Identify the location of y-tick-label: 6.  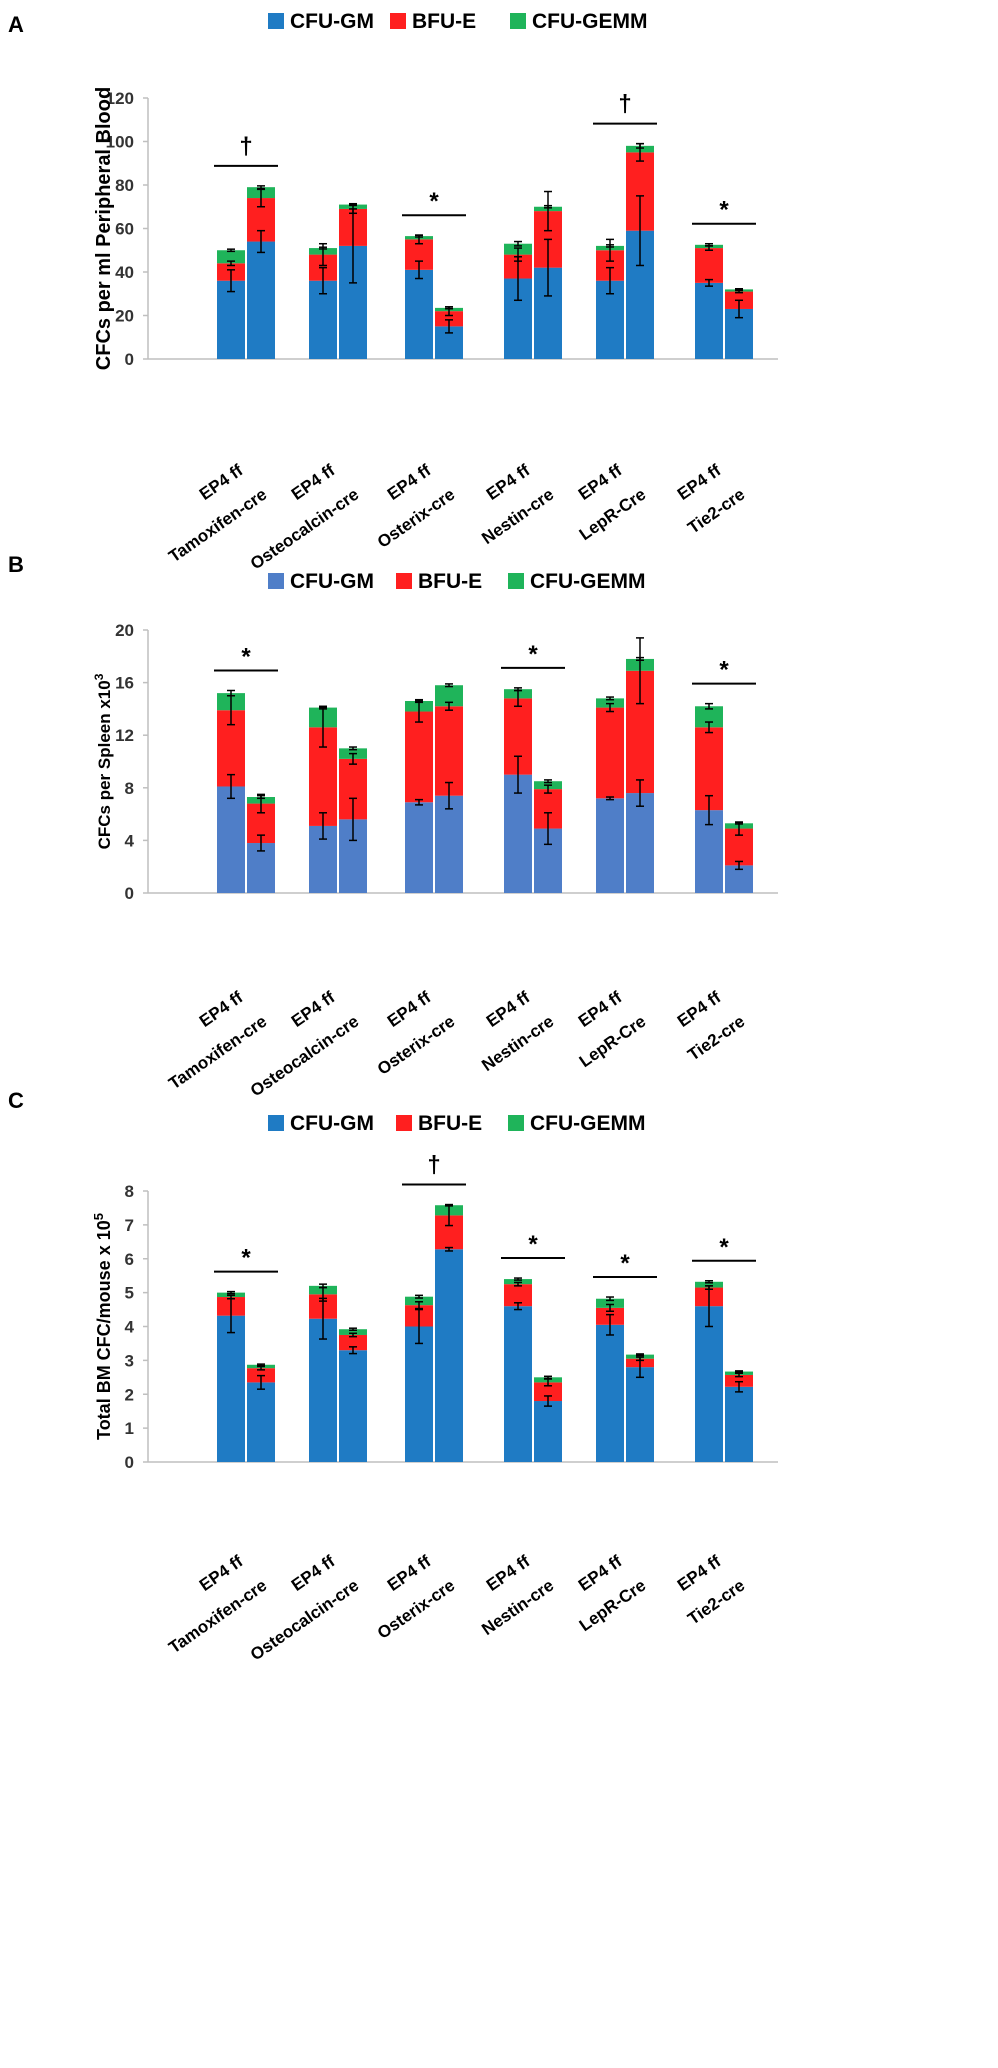
(129, 1259).